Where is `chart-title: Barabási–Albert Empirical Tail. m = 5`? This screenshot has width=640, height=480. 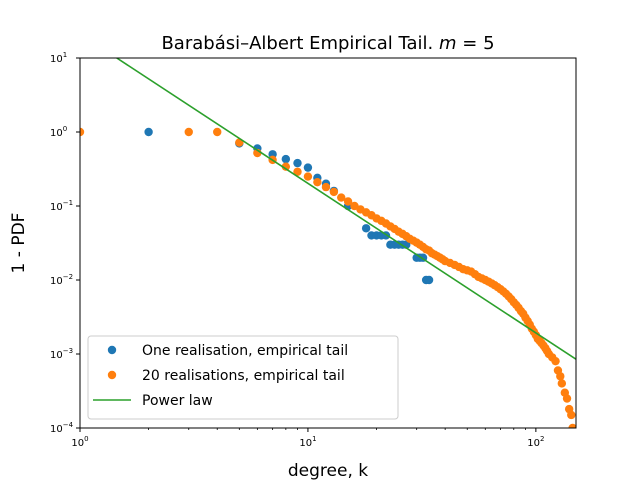
chart-title: Barabási–Albert Empirical Tail. m = 5 is located at coordinates (327, 43).